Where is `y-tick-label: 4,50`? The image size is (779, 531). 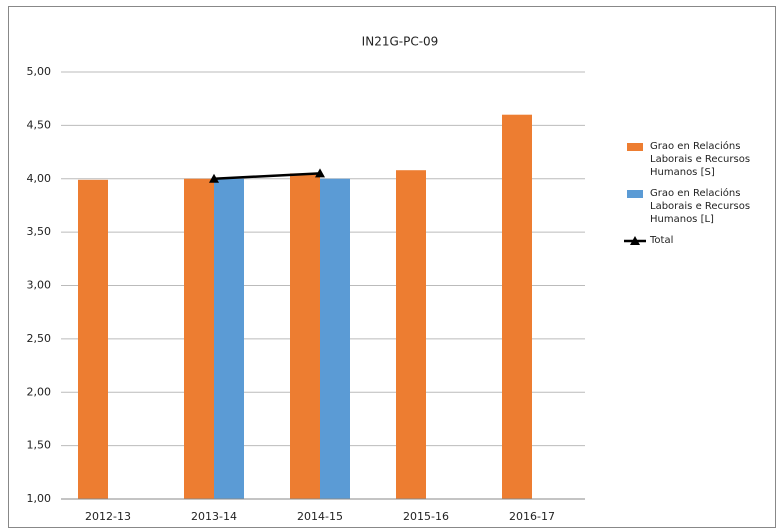 y-tick-label: 4,50 is located at coordinates (39, 124).